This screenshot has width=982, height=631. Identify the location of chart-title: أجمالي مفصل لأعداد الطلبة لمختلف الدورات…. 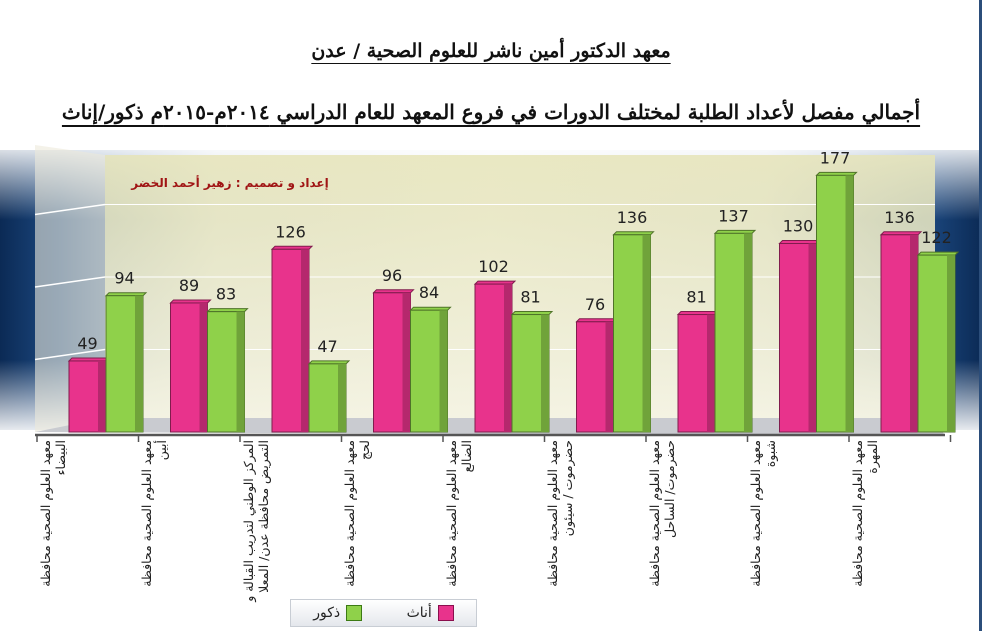
(491, 112).